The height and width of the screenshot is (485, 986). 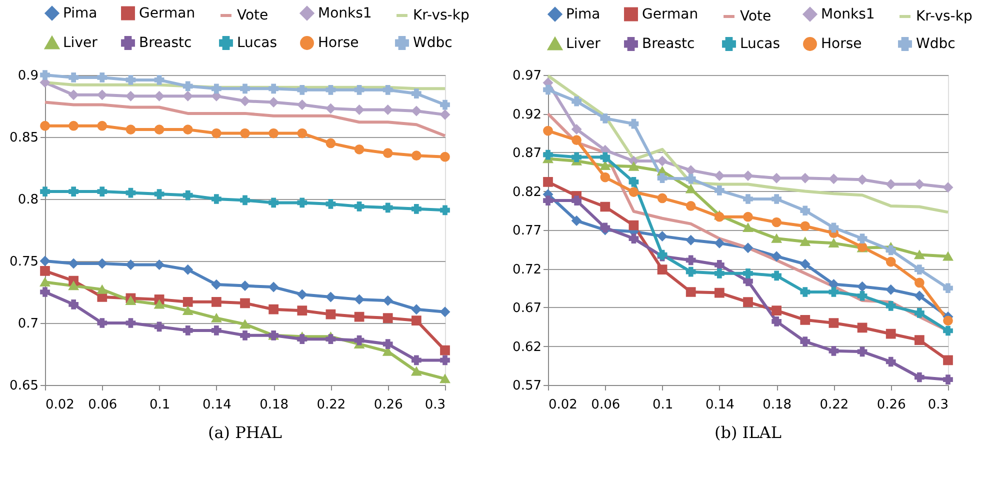 What do you see at coordinates (527, 308) in the screenshot?
I see `y-tick-label: 0.67` at bounding box center [527, 308].